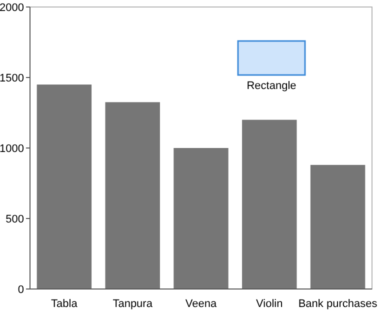 Image resolution: width=380 pixels, height=317 pixels. What do you see at coordinates (12, 8) in the screenshot?
I see `y-tick-label: 2000` at bounding box center [12, 8].